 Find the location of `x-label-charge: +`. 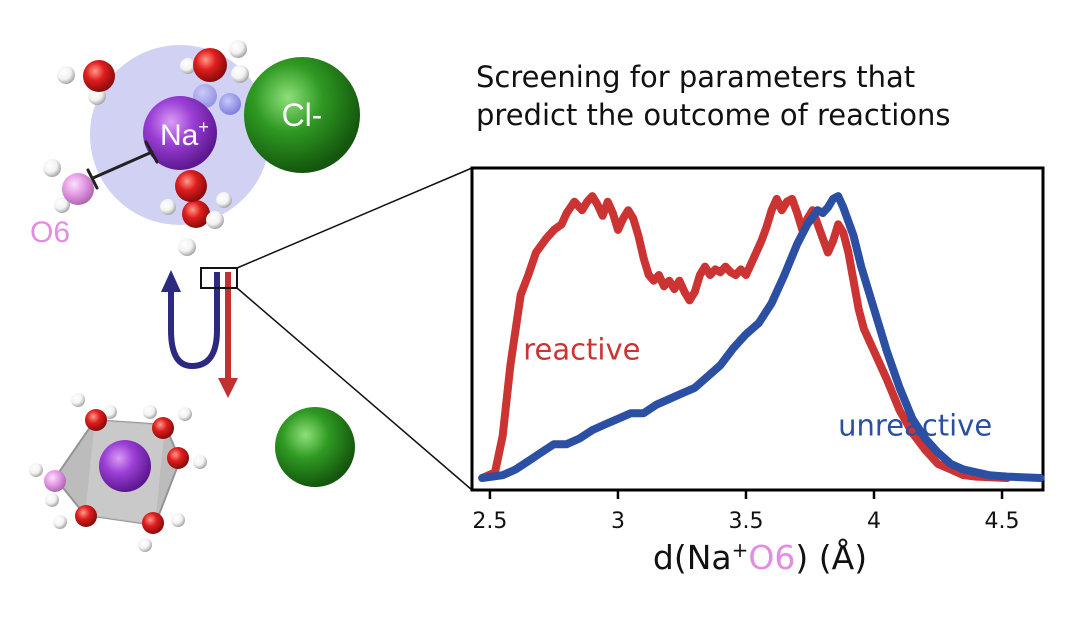

x-label-charge: + is located at coordinates (740, 550).